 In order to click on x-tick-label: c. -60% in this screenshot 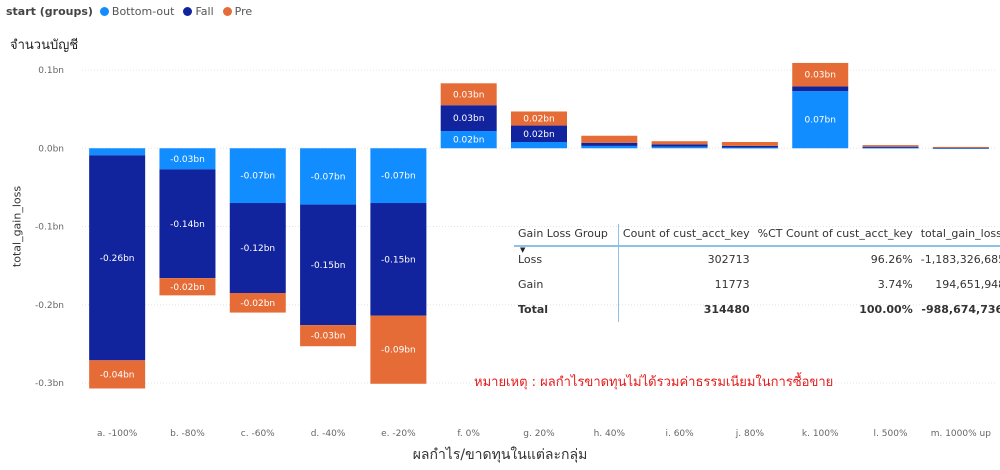, I will do `click(258, 434)`.